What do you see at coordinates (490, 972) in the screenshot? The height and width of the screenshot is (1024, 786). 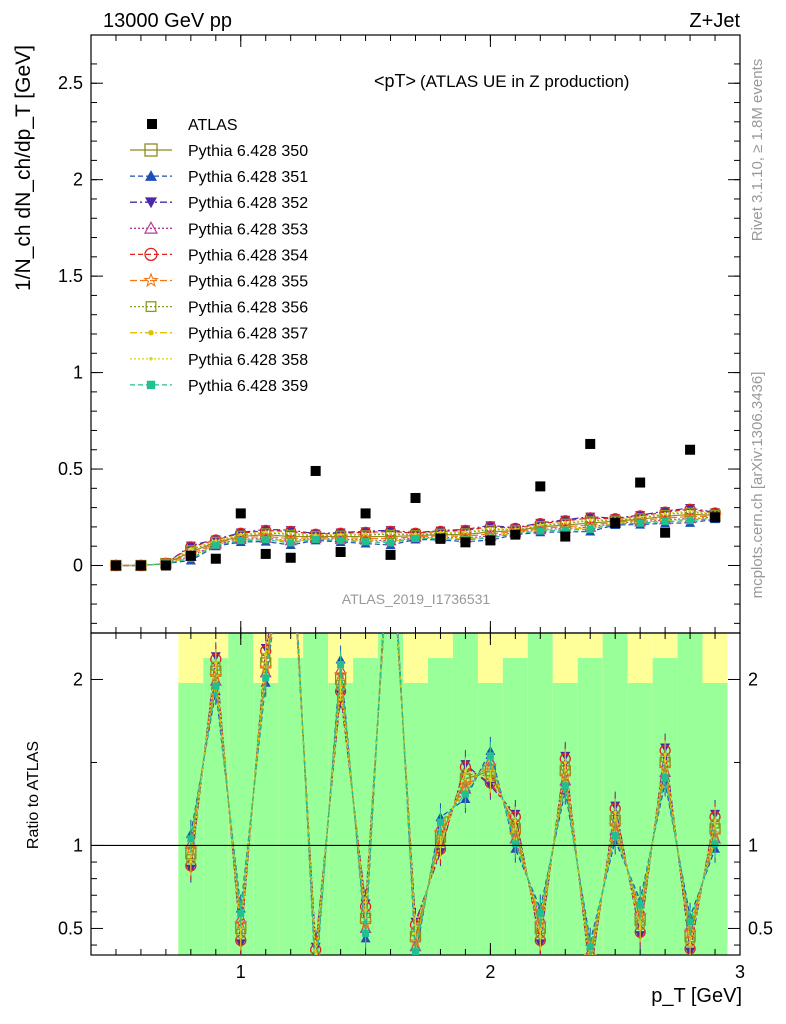 I see `x-tick-label: 2` at bounding box center [490, 972].